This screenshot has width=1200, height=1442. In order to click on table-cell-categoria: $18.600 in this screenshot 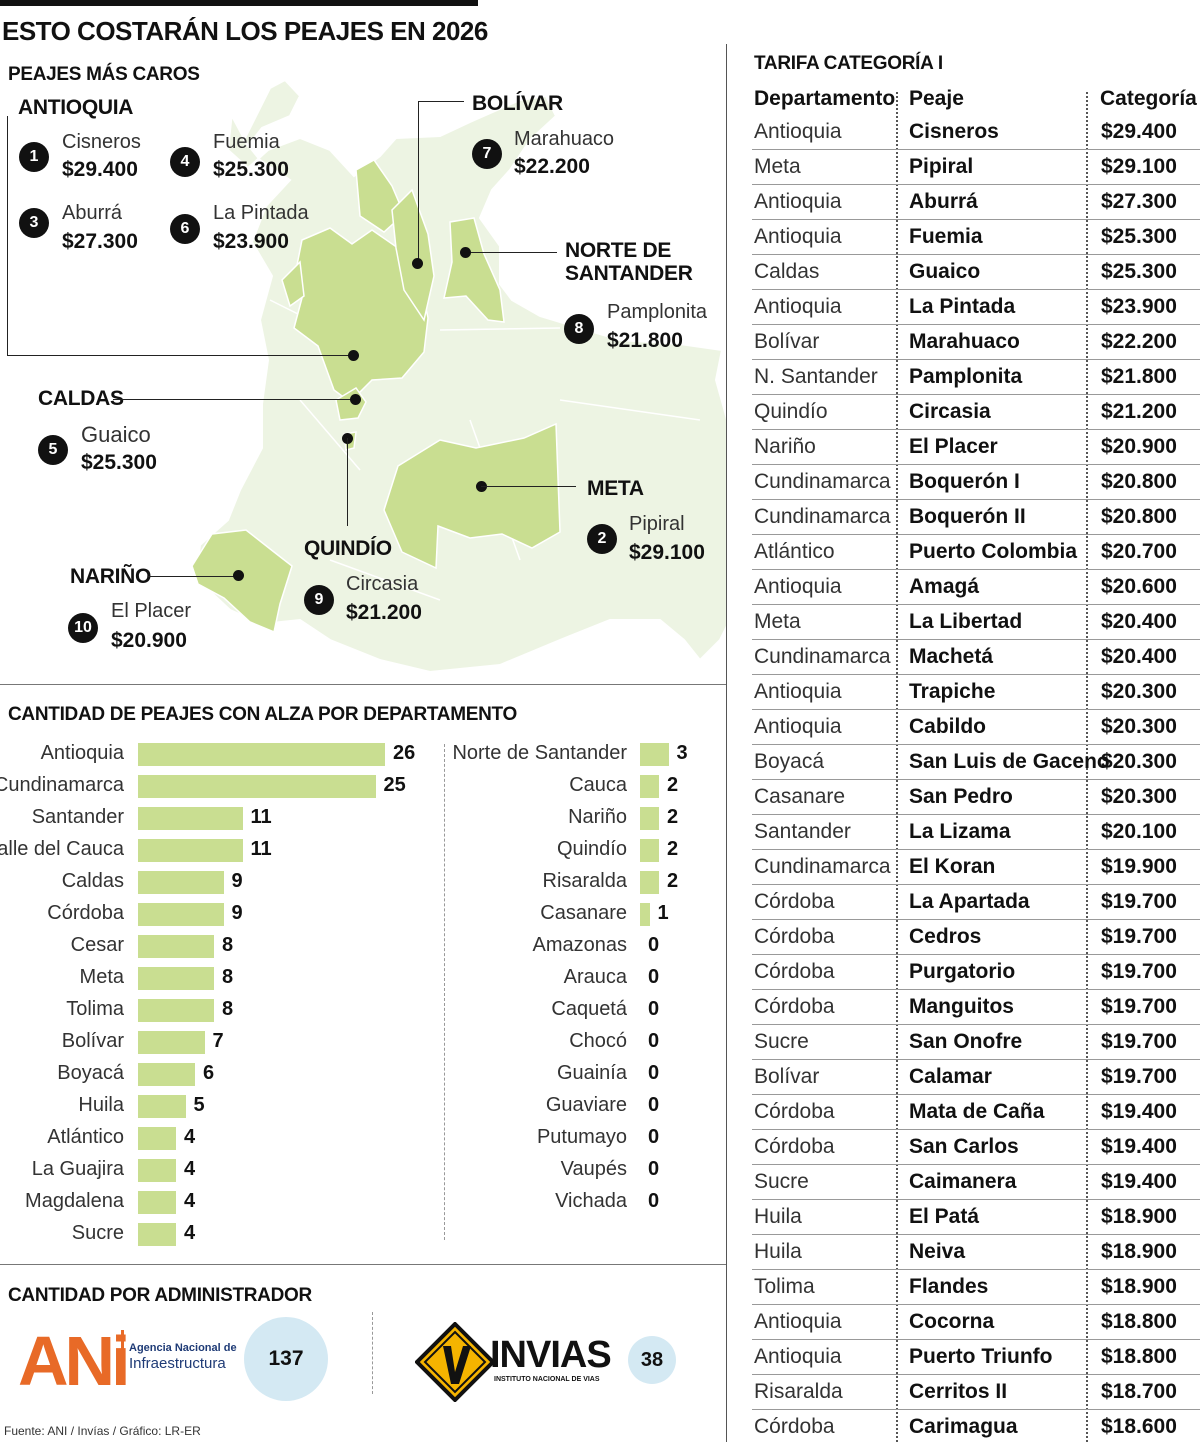, I will do `click(1139, 1426)`.